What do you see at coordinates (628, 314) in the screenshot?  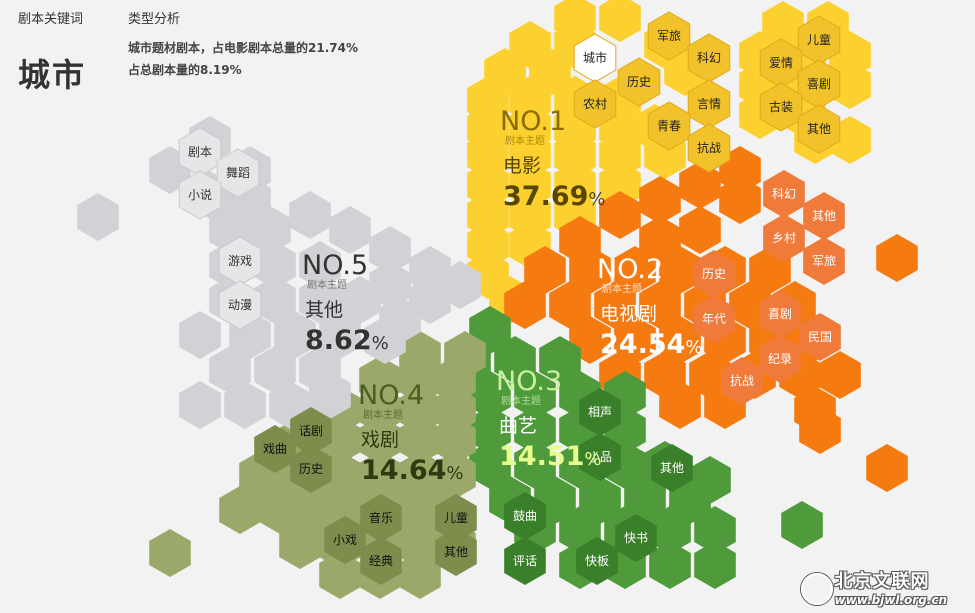 I see `series-name: 电视剧` at bounding box center [628, 314].